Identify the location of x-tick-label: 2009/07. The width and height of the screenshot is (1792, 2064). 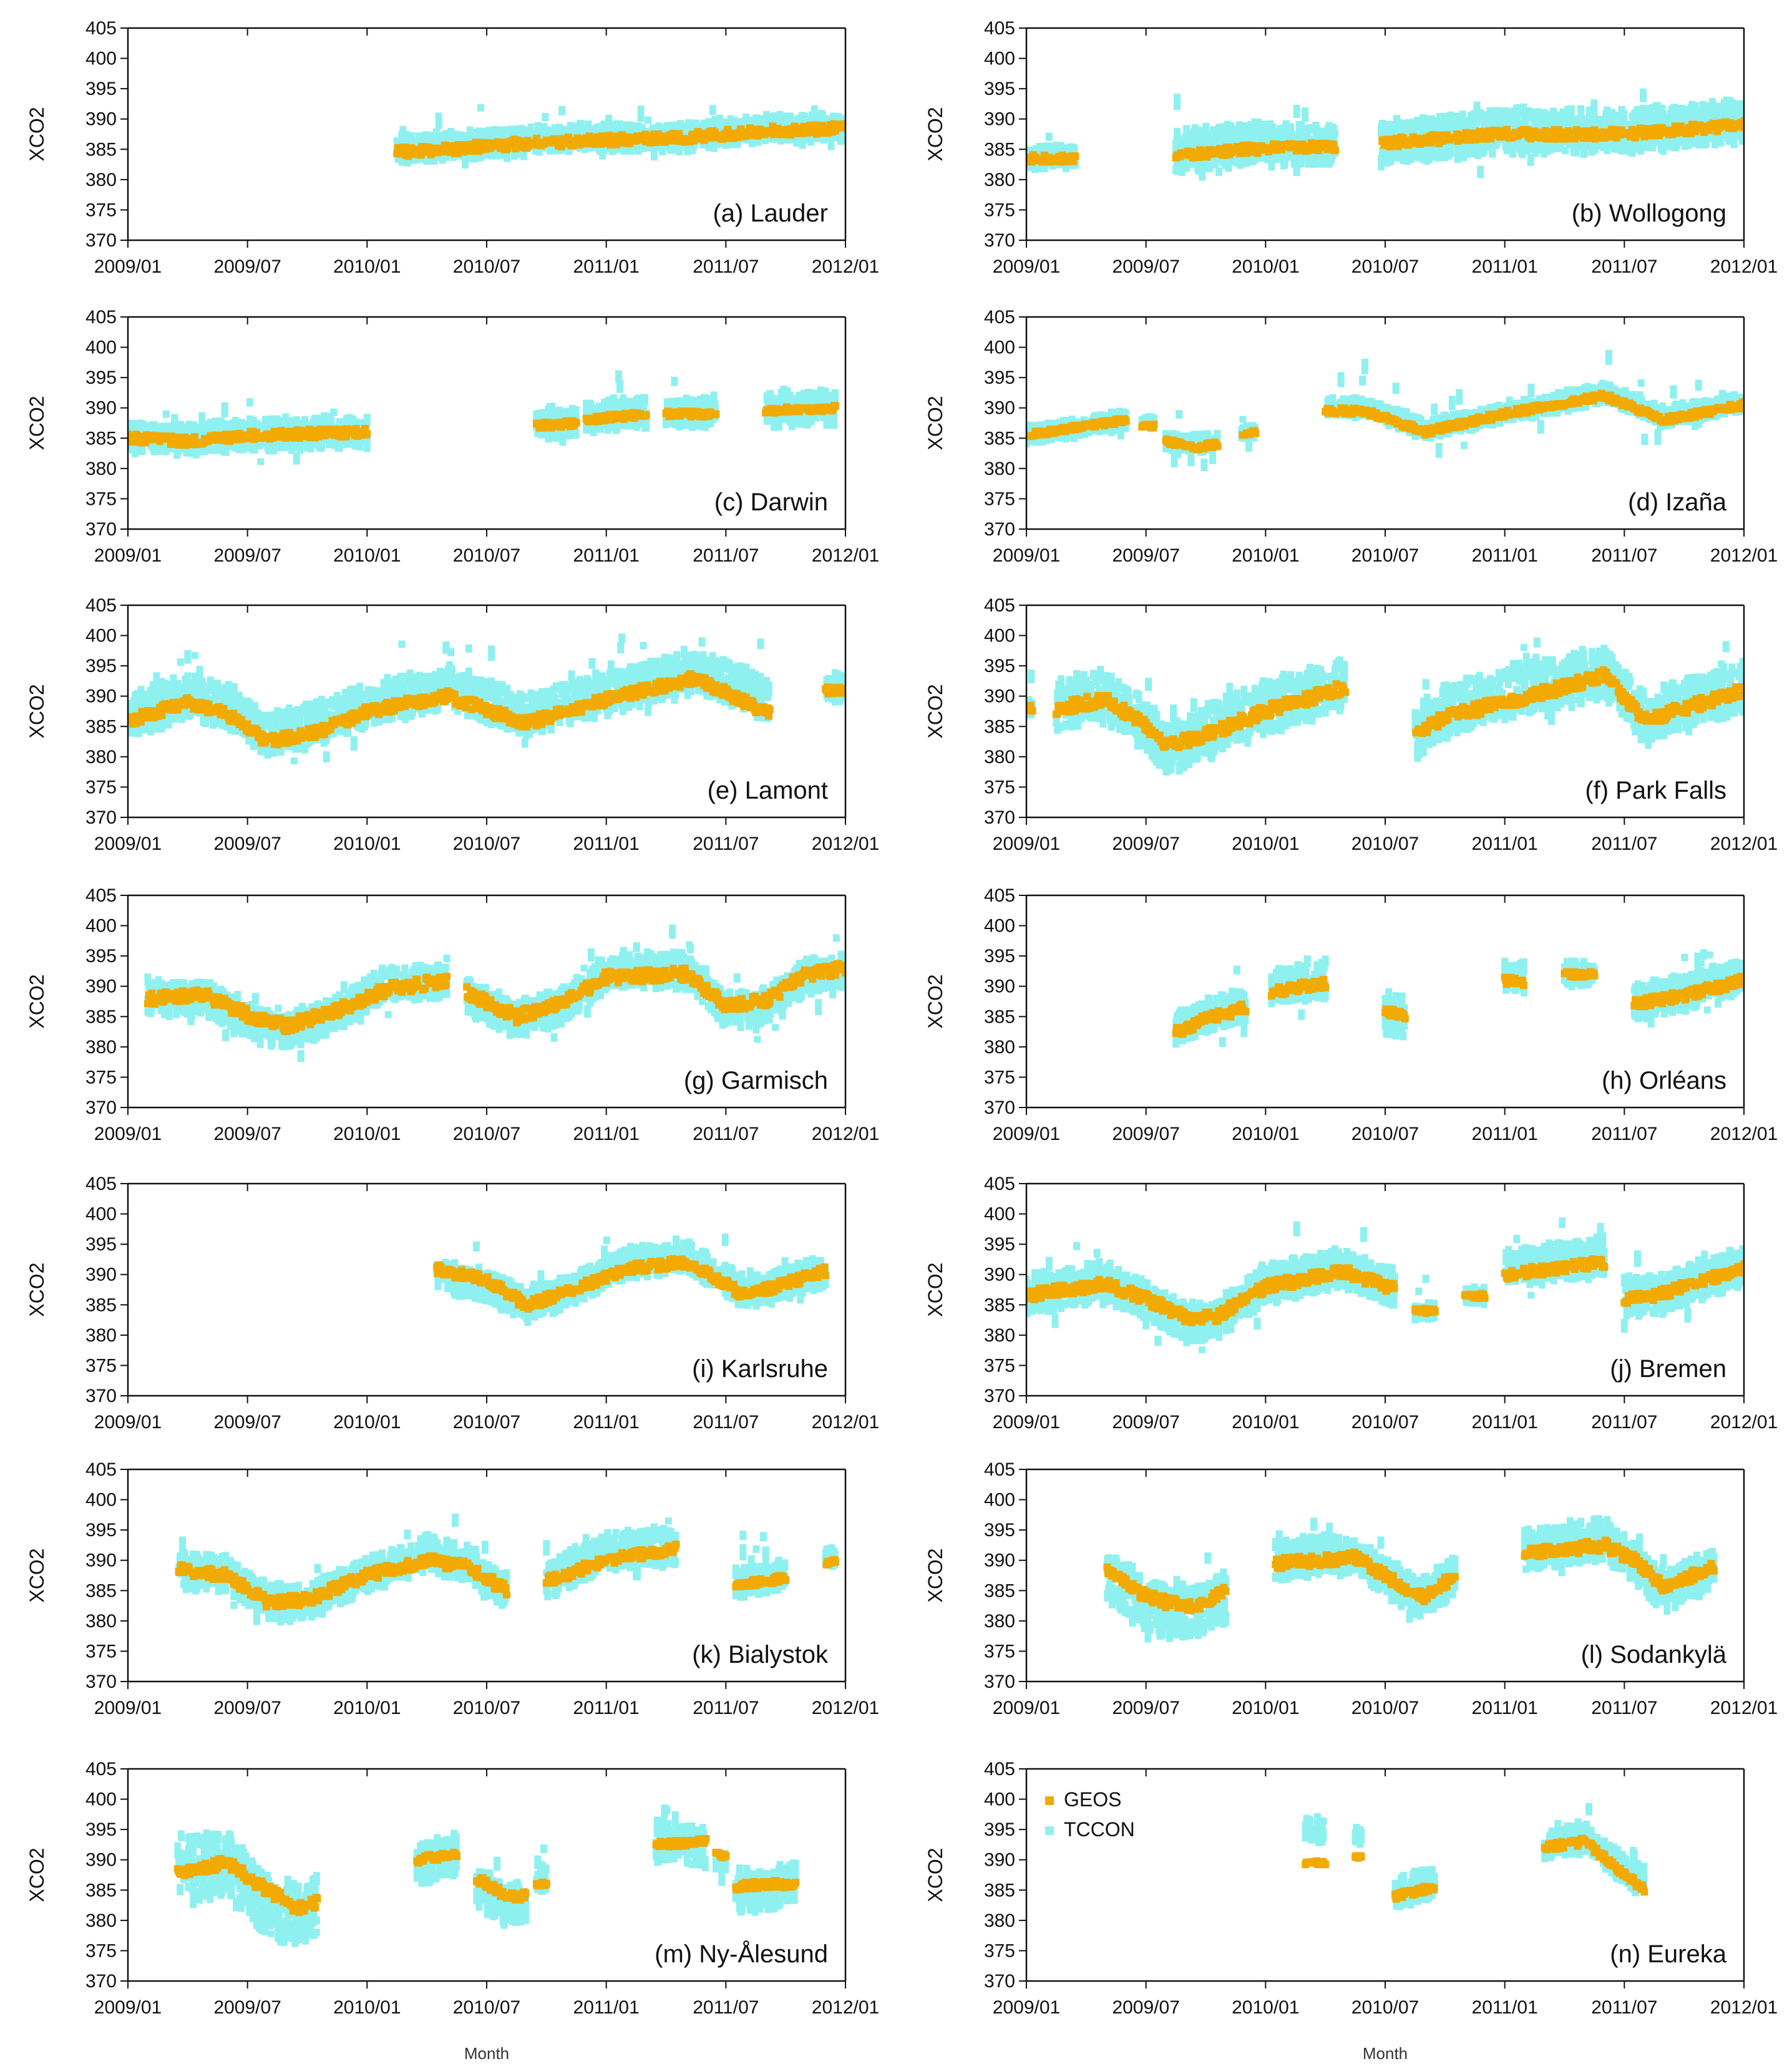
(247, 266).